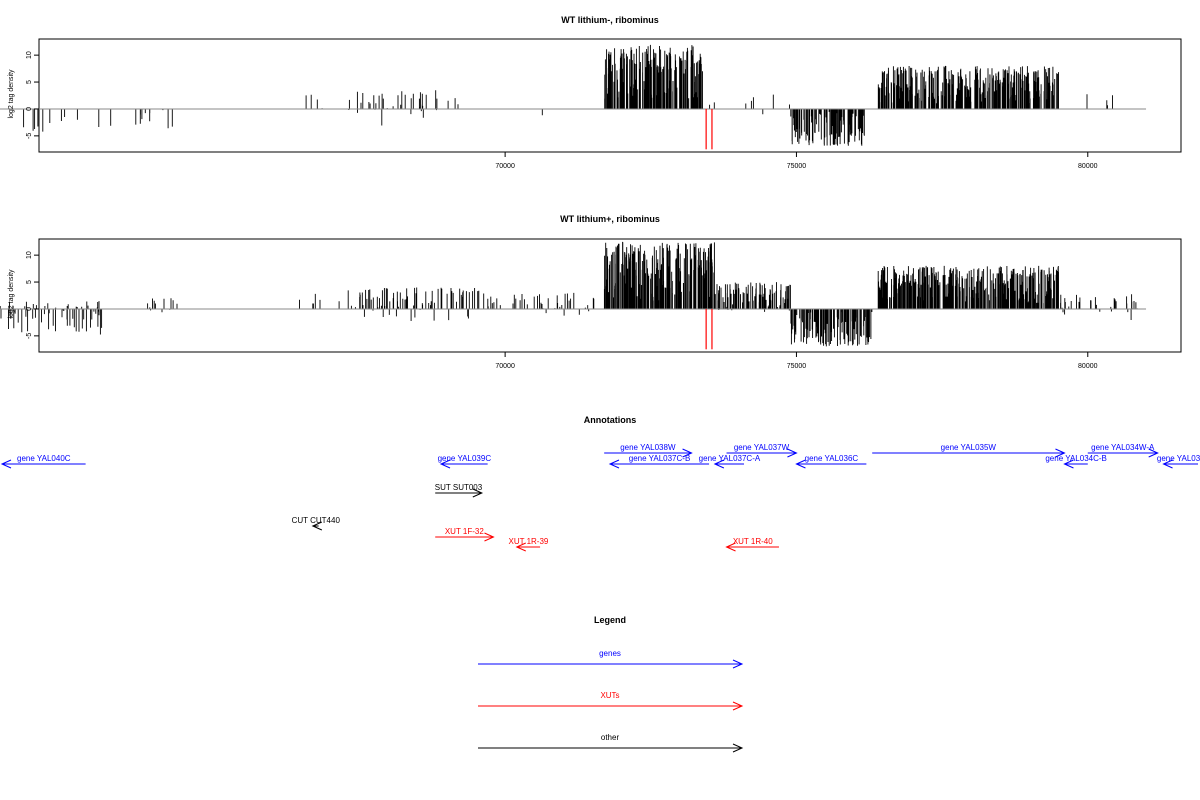 The width and height of the screenshot is (1200, 800). I want to click on legend-panel: Legend genes XUTs other, so click(611, 684).